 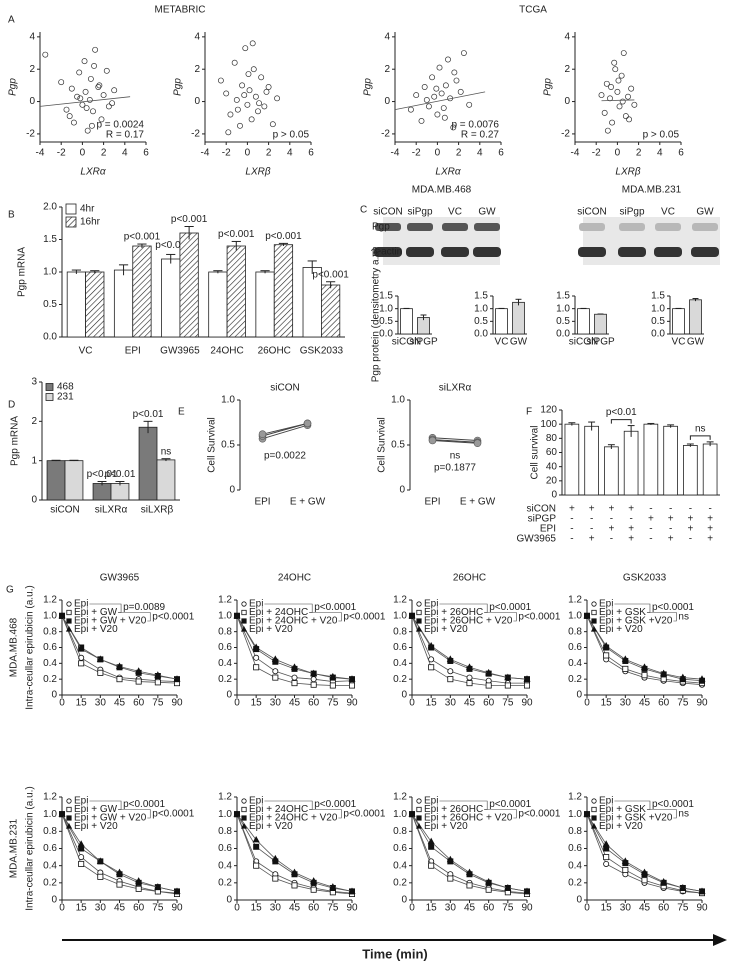 I want to click on column-title: GW3965, so click(x=120, y=578).